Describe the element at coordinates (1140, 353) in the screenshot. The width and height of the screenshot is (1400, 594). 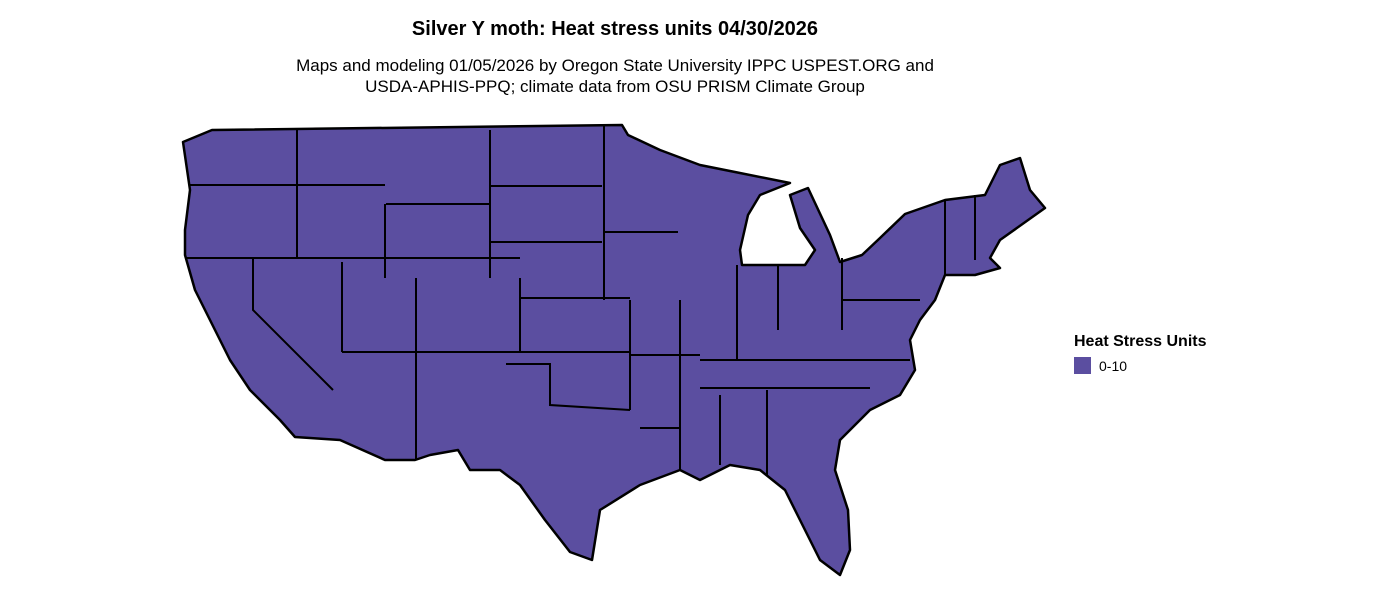
I see `legend: Heat Stress Units 0-10` at that location.